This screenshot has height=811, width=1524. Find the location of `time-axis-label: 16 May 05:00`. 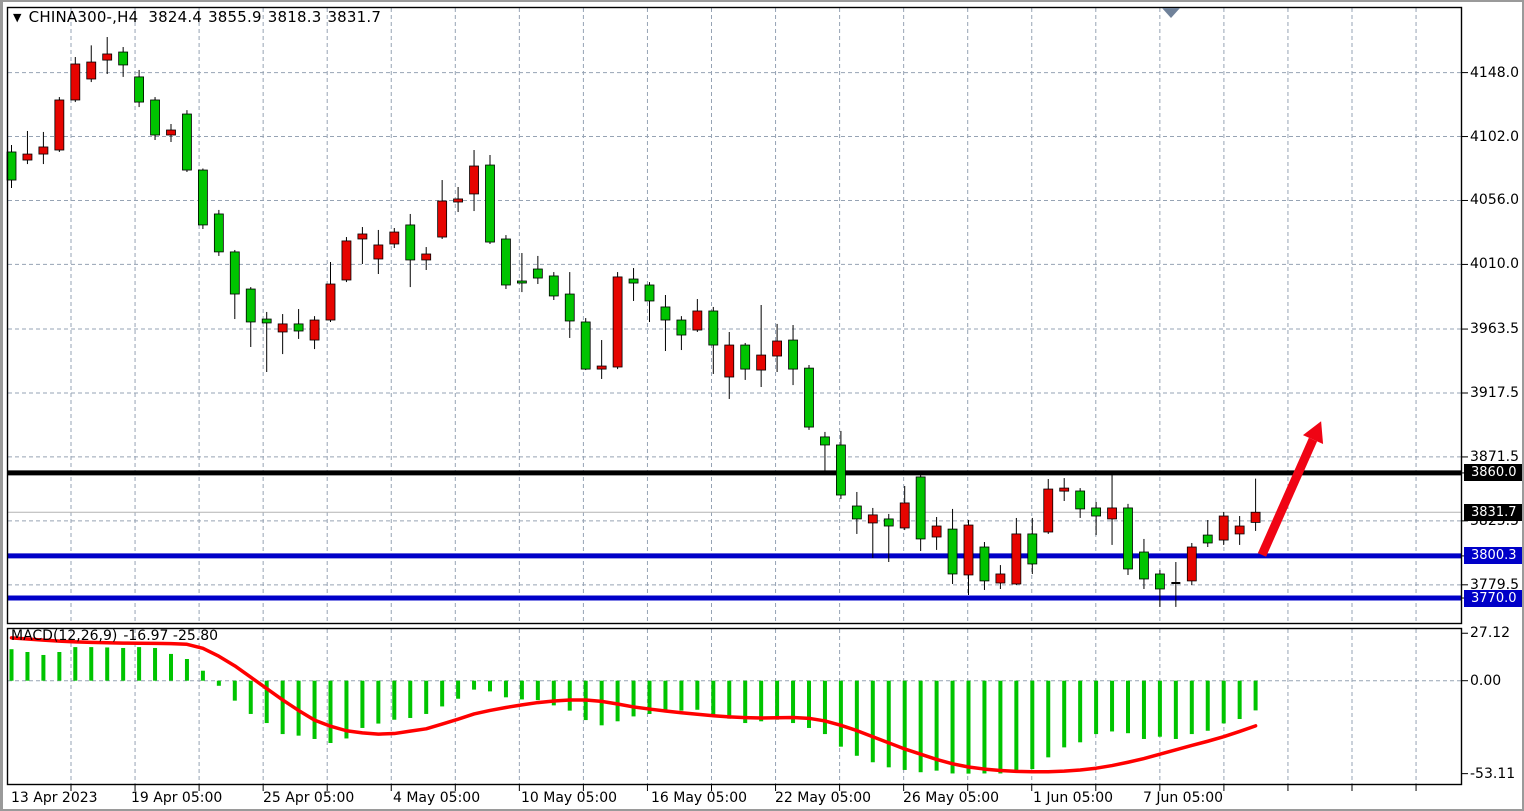

time-axis-label: 16 May 05:00 is located at coordinates (699, 798).